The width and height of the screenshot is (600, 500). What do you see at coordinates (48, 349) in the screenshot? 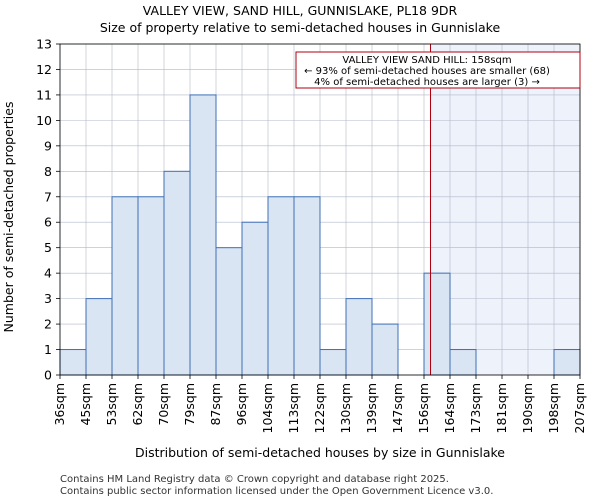
I see `y-tick-label: 1` at bounding box center [48, 349].